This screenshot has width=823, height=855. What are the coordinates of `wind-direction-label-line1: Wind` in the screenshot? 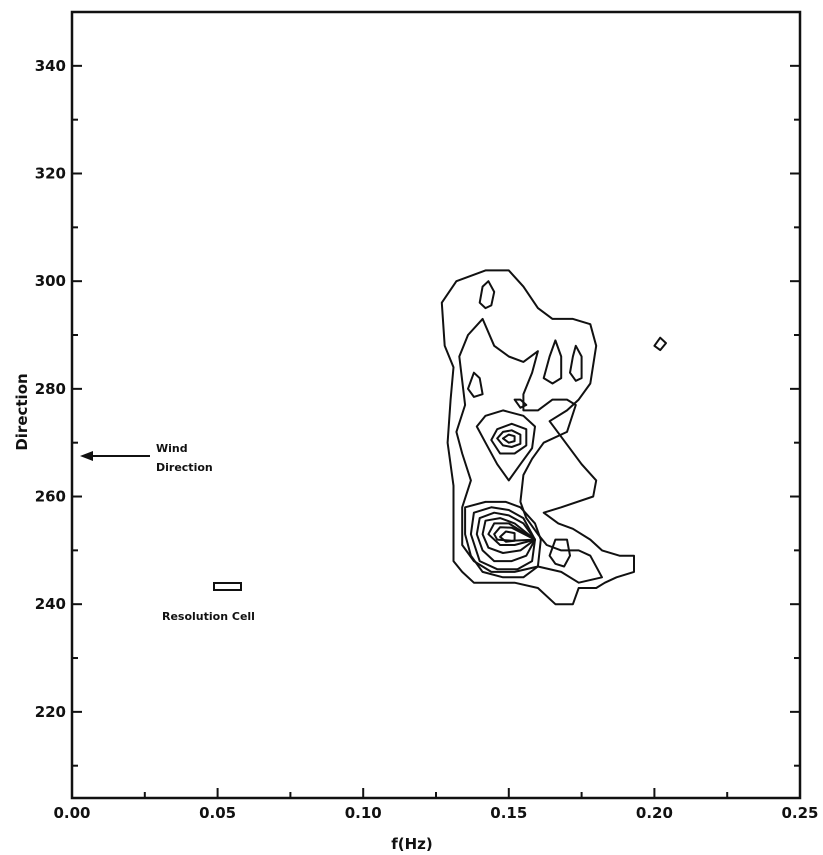 It's located at (172, 448).